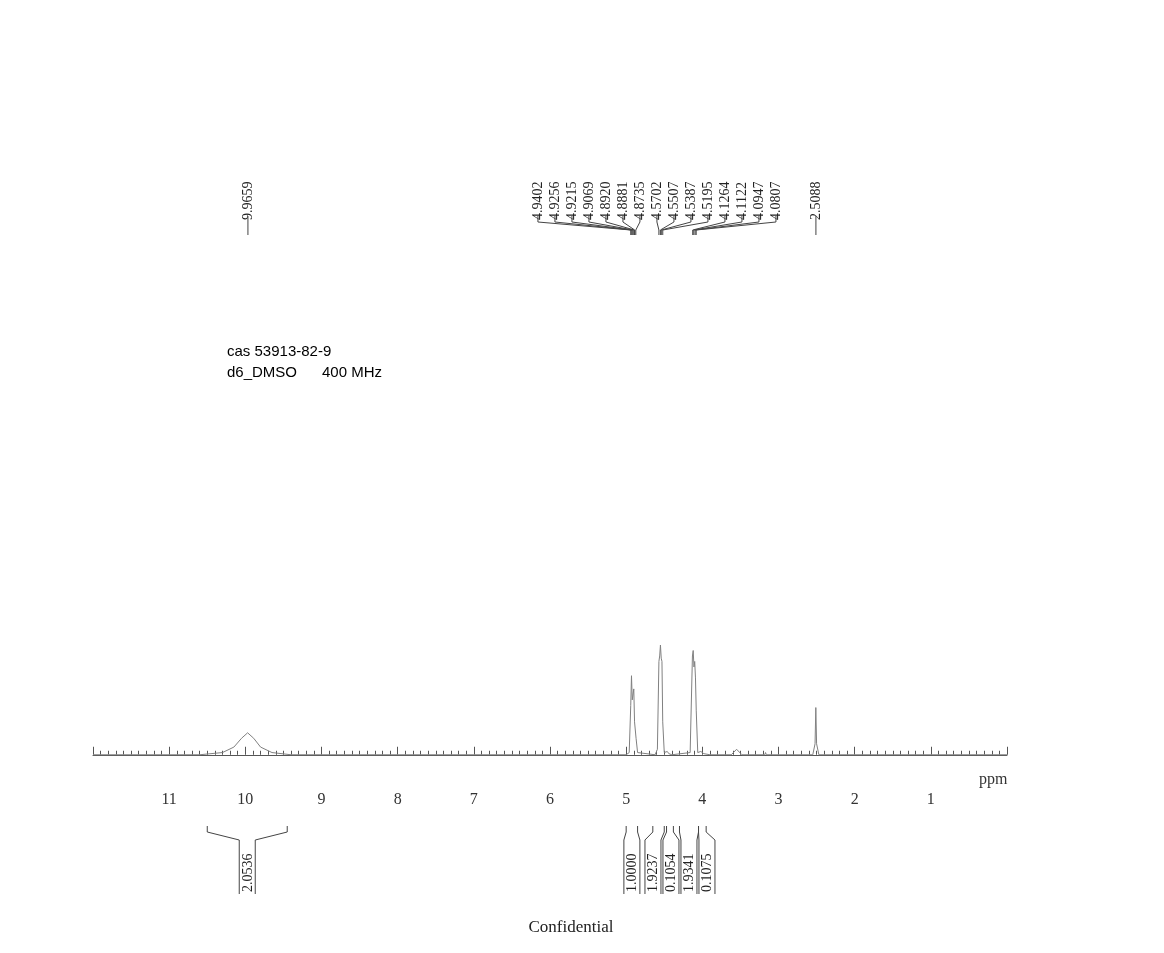  What do you see at coordinates (550, 798) in the screenshot?
I see `x-tick-label: 6` at bounding box center [550, 798].